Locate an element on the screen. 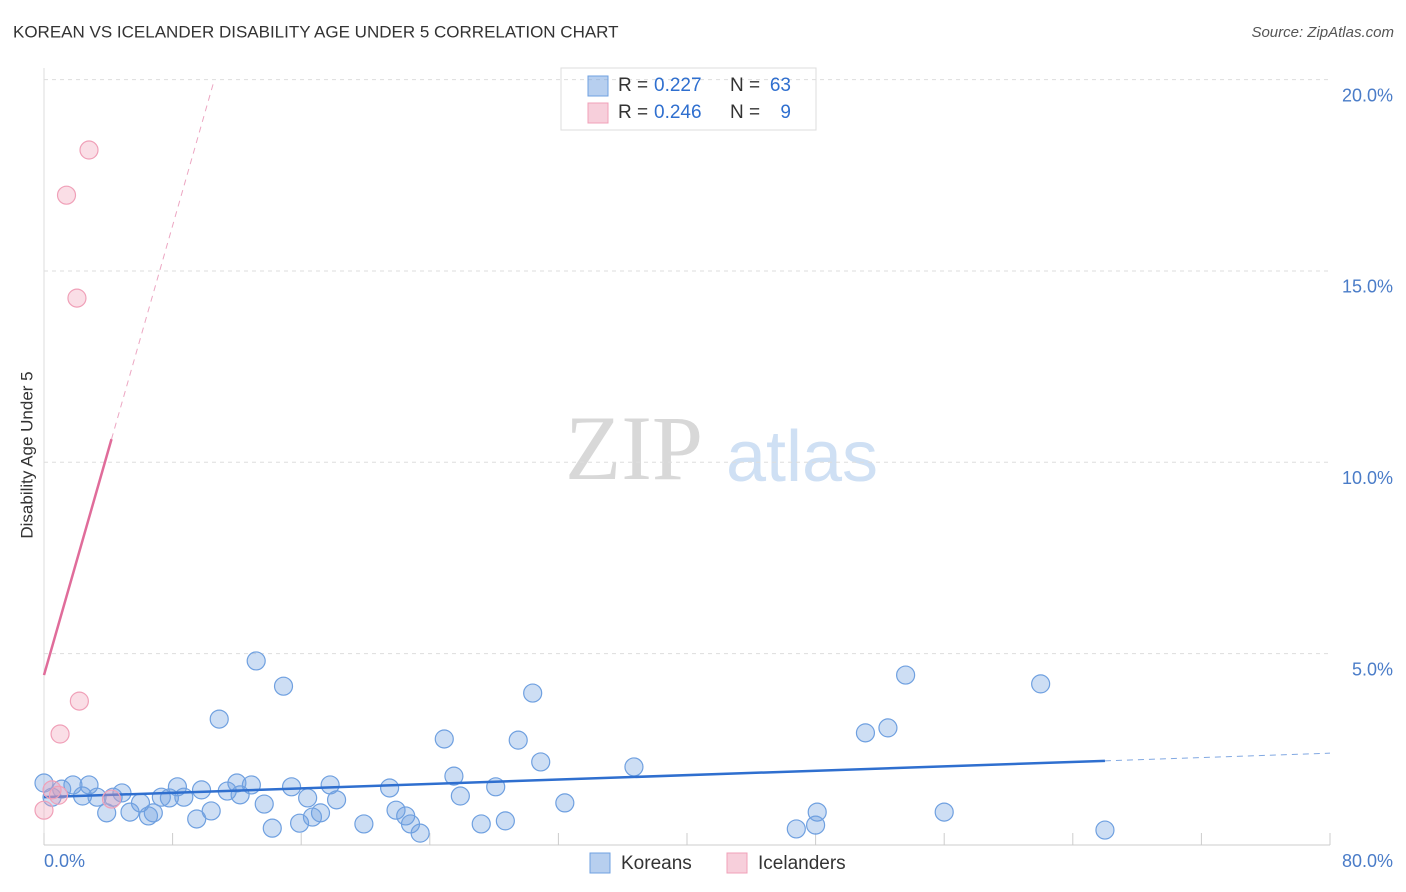 This screenshot has height=892, width=1406. legend-label: Icelanders is located at coordinates (802, 863).